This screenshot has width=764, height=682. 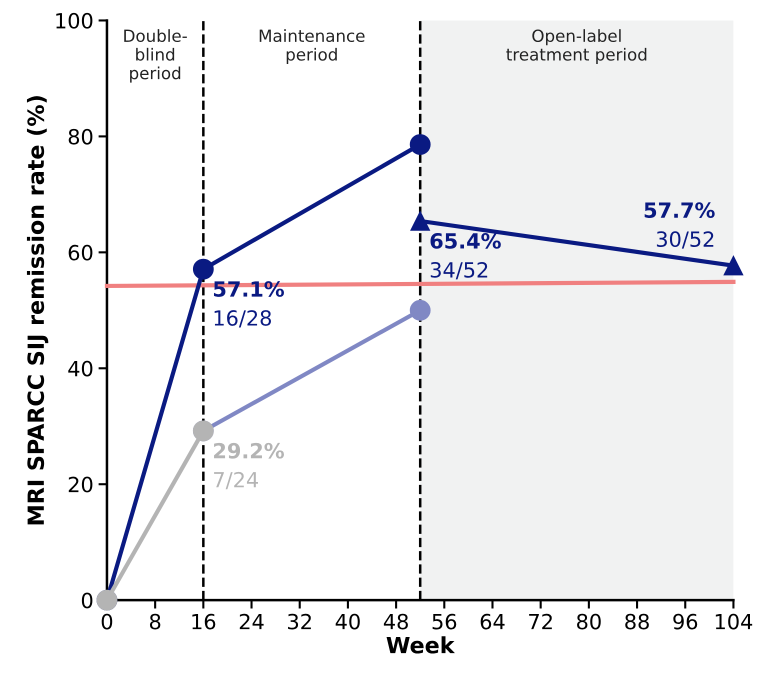 What do you see at coordinates (679, 225) in the screenshot?
I see `data-label: 57.7% 30/52` at bounding box center [679, 225].